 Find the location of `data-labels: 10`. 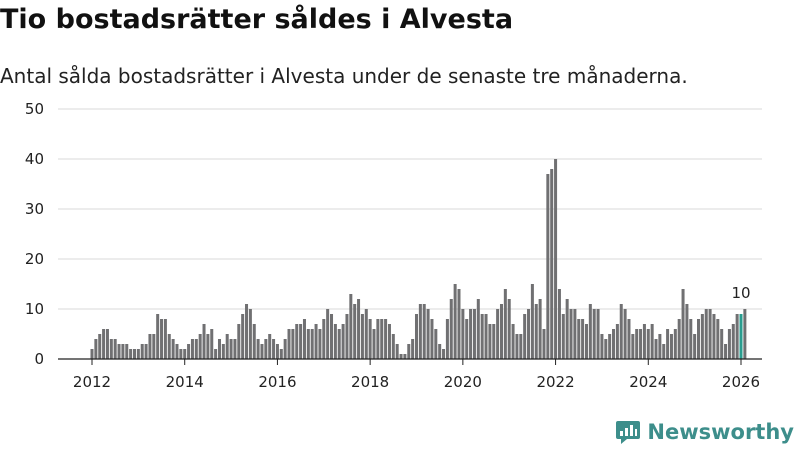

data-labels: 10 is located at coordinates (740, 293).